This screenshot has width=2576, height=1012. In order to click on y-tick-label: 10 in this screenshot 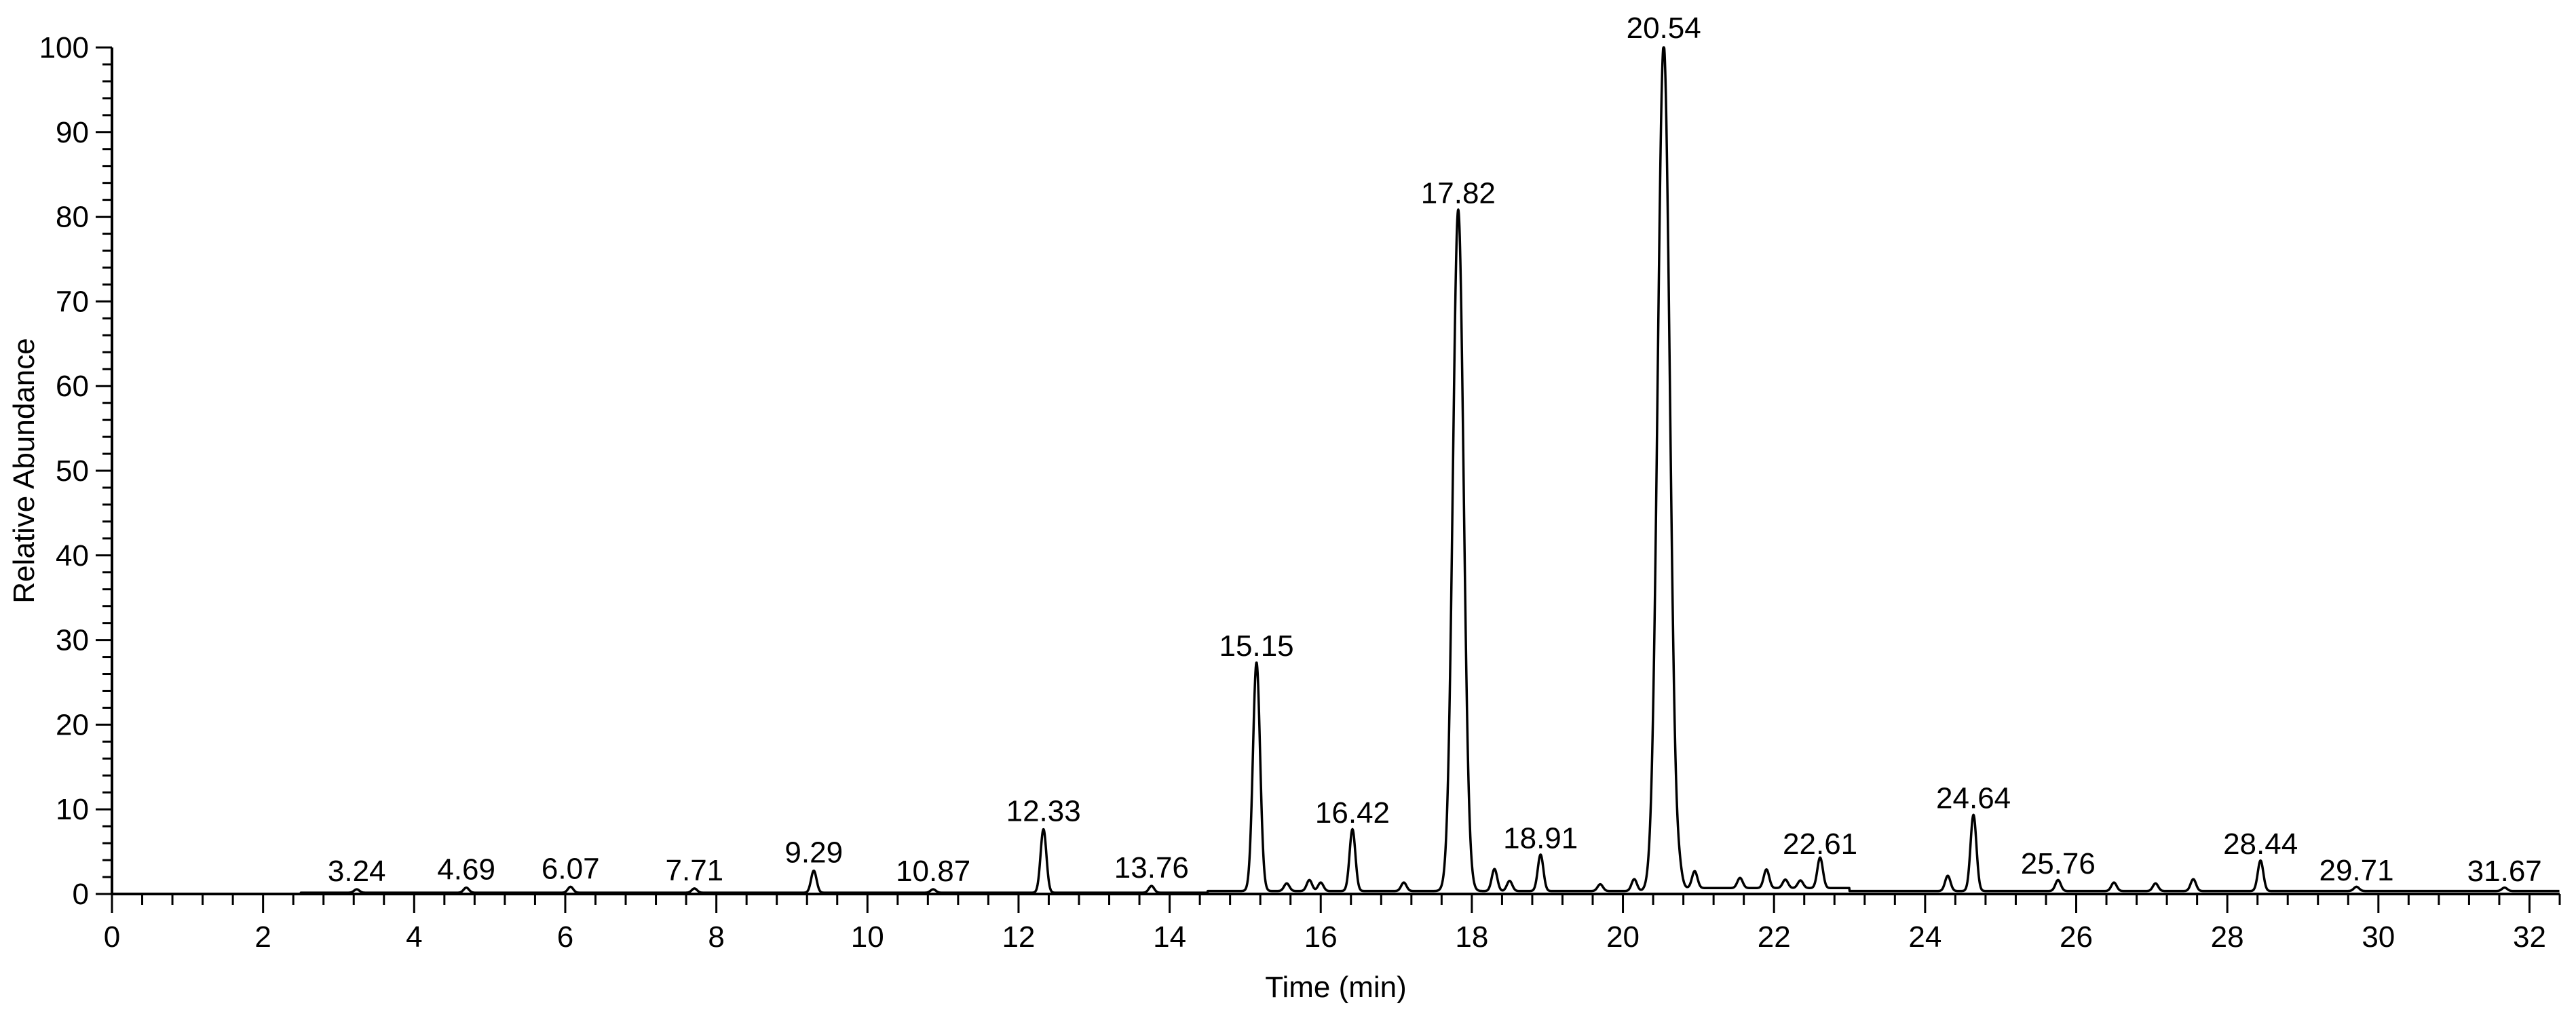, I will do `click(72, 809)`.